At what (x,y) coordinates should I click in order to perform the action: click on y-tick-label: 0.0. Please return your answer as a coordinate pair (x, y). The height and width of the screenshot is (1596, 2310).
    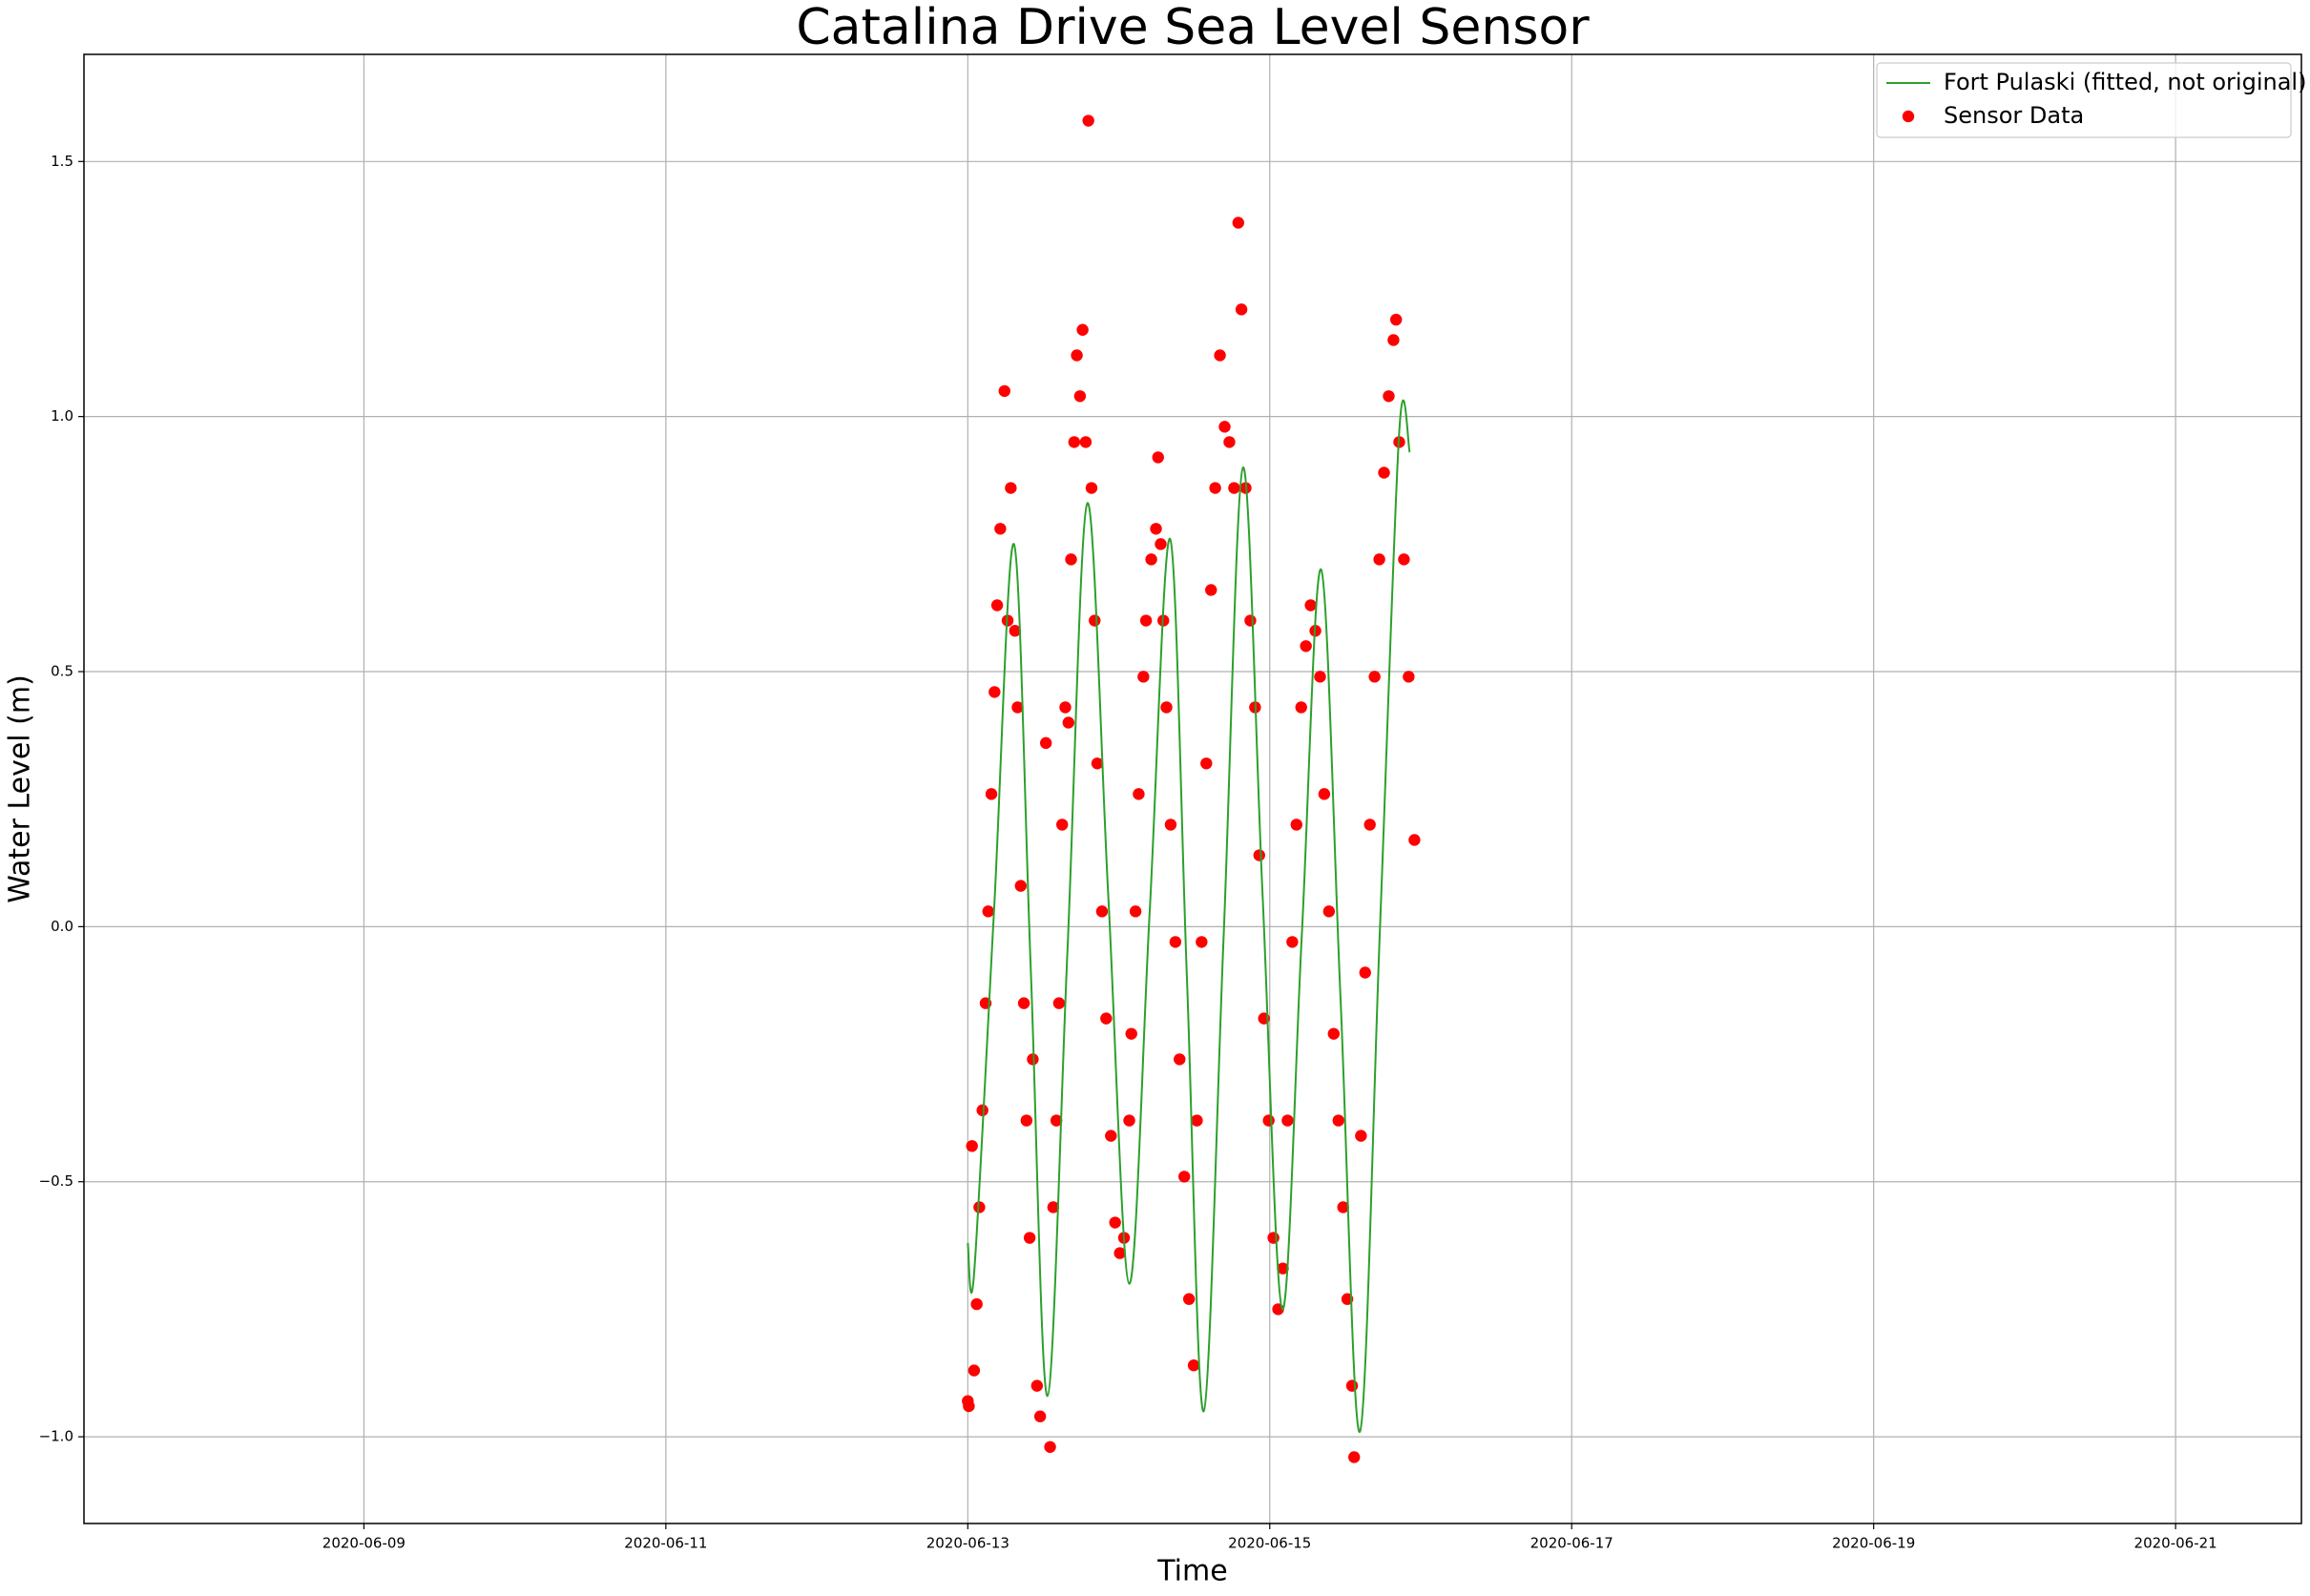
    Looking at the image, I should click on (62, 927).